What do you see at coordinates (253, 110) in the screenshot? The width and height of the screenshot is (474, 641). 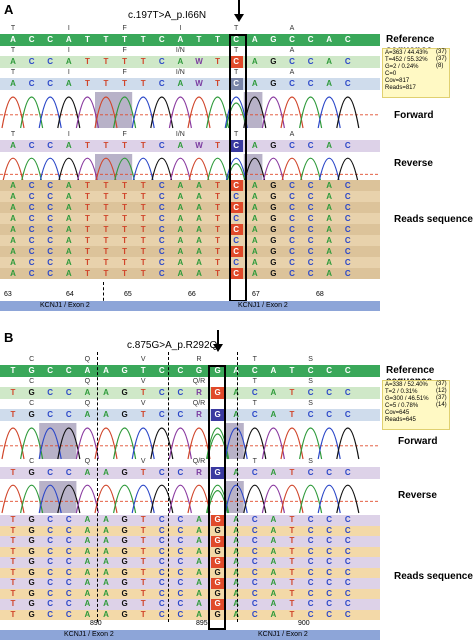 I see `trace-shade` at bounding box center [253, 110].